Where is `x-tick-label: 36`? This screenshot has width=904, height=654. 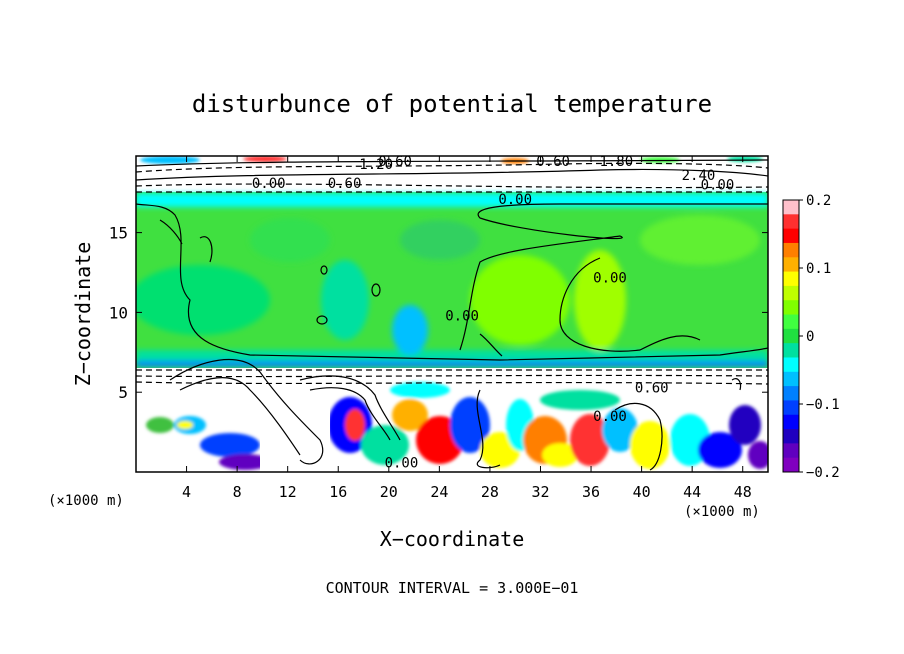
x-tick-label: 36 is located at coordinates (591, 492).